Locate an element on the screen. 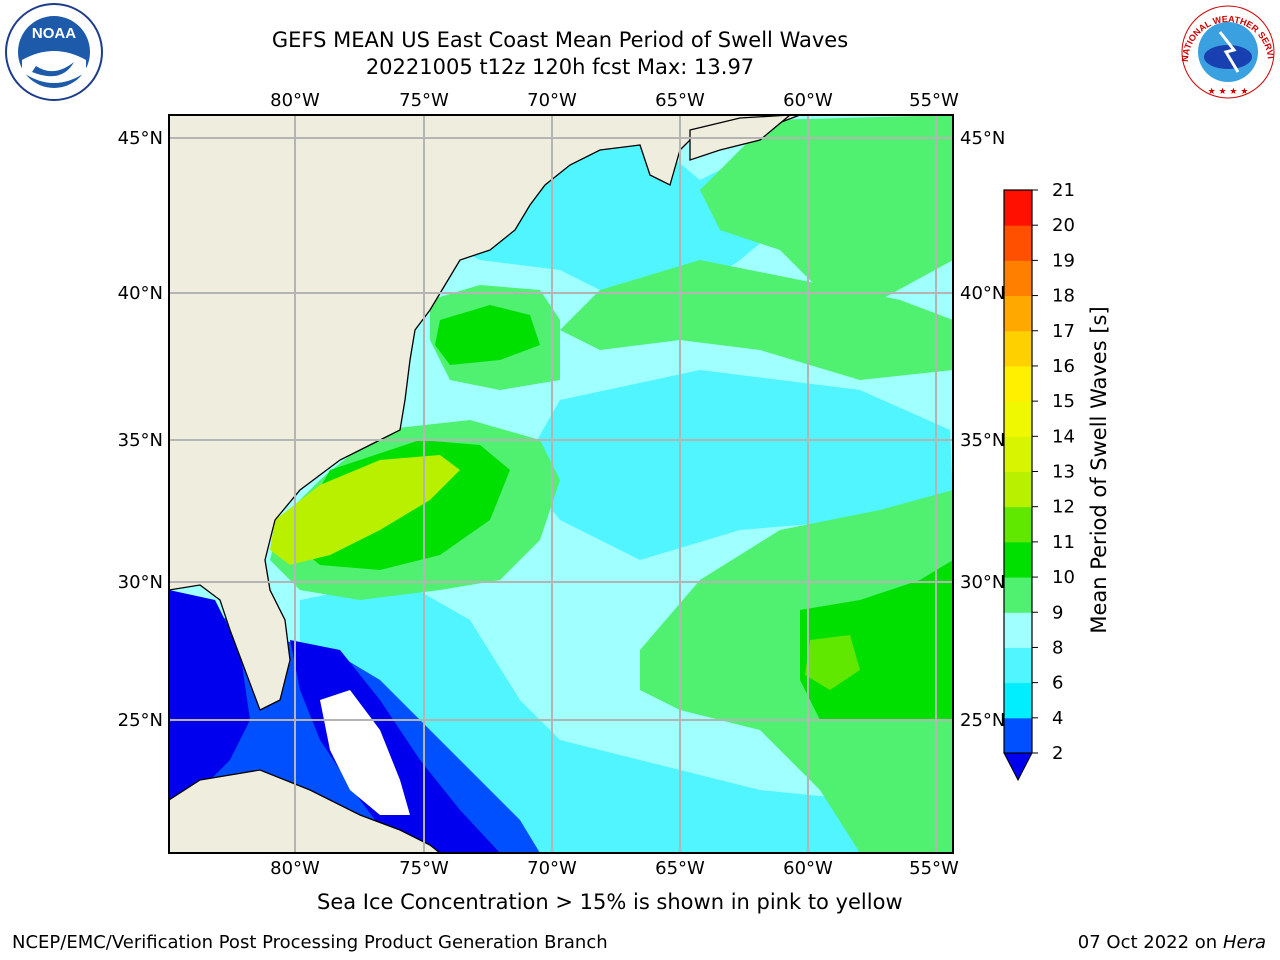 The width and height of the screenshot is (1280, 960). footer-date: 07 Oct 2022 on Hera is located at coordinates (1172, 942).